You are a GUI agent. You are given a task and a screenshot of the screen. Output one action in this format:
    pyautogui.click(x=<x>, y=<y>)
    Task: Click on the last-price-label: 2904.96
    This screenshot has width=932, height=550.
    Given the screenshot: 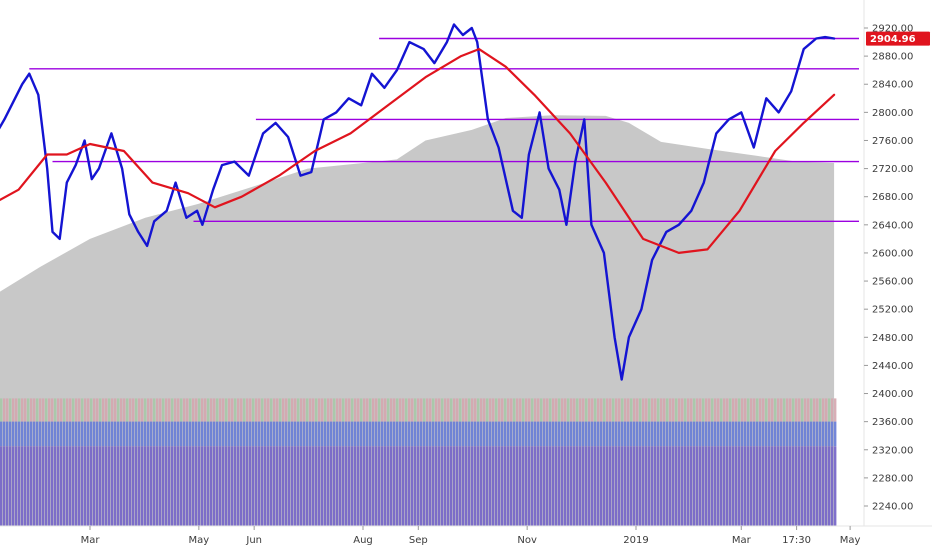 What is the action you would take?
    pyautogui.click(x=893, y=39)
    